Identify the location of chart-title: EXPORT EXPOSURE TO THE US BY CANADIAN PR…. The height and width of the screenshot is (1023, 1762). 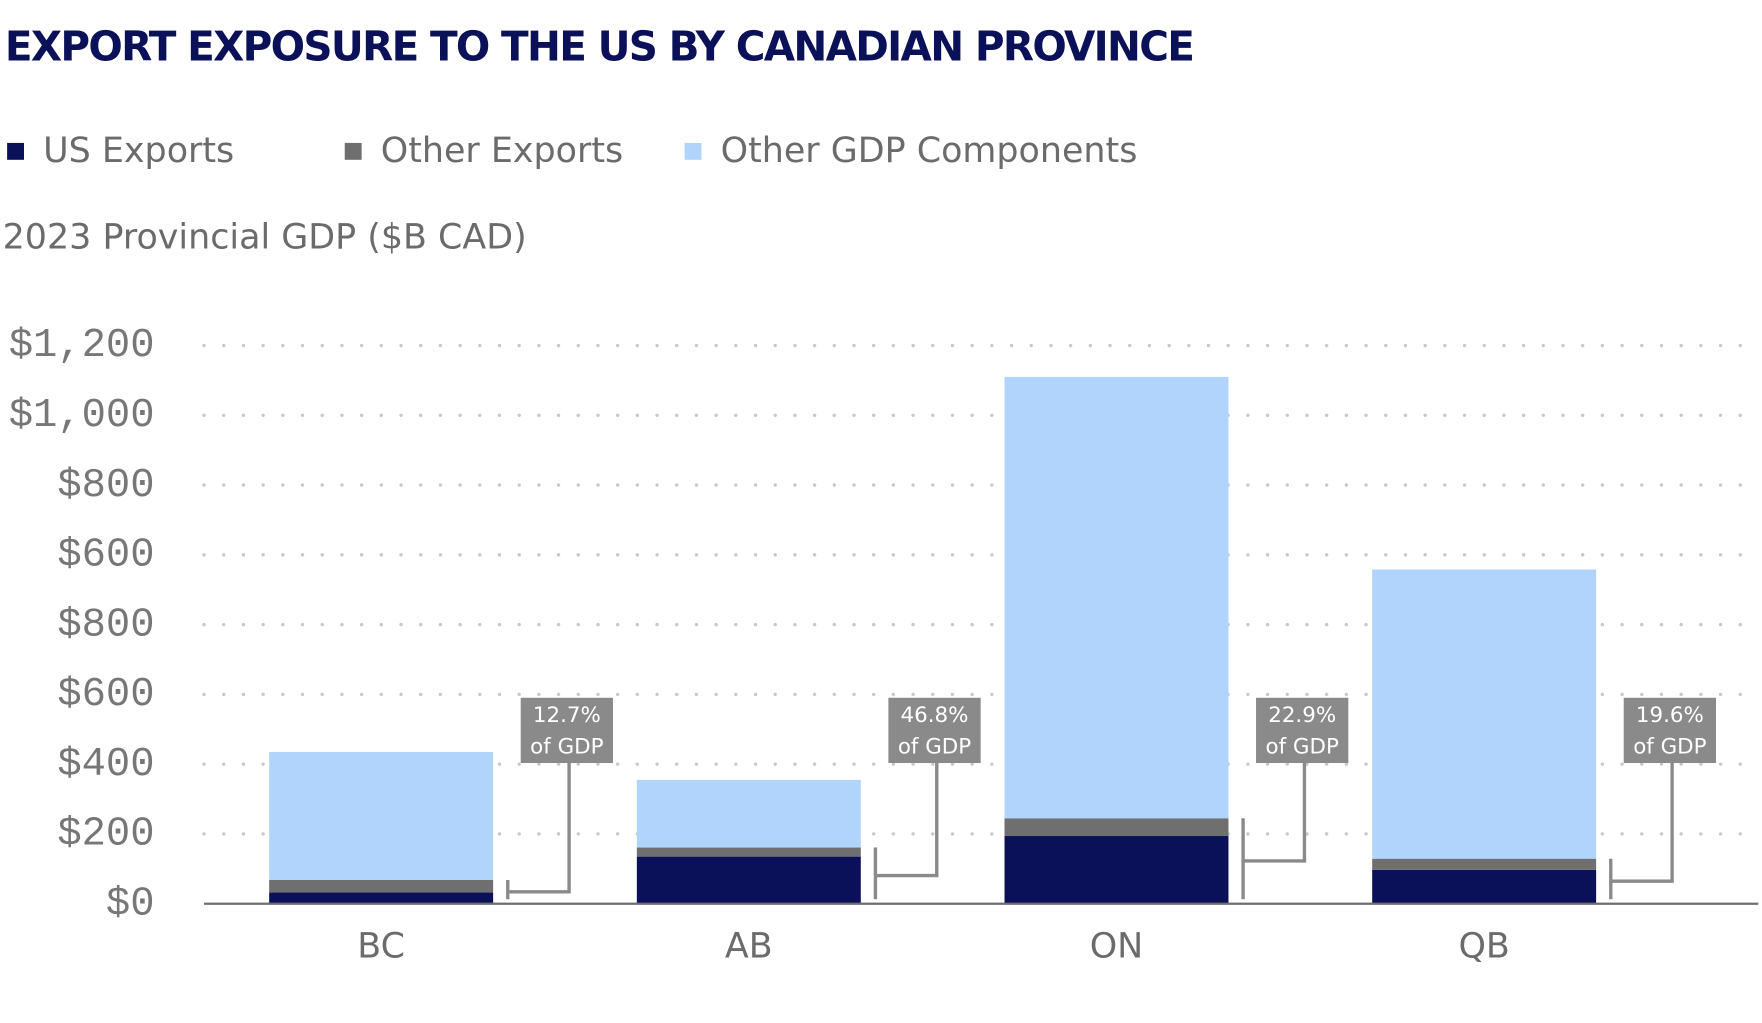
(599, 47).